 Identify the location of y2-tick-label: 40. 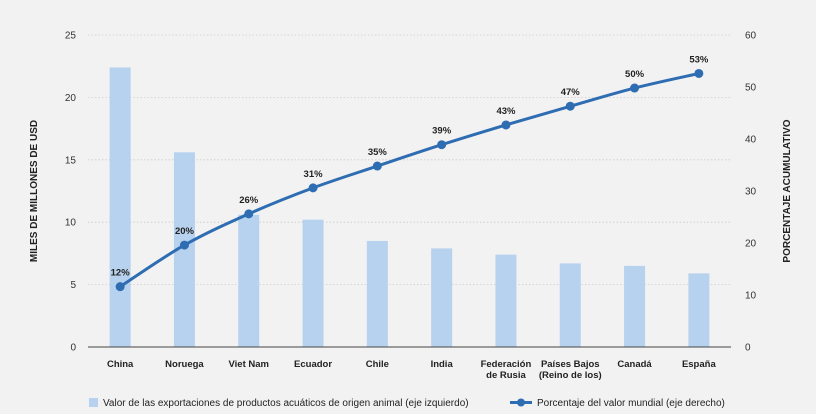
(751, 140).